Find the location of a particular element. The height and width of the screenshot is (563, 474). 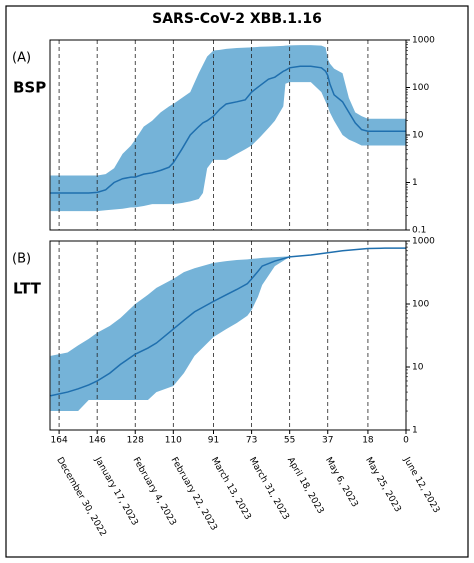

y-tick-label: 0.1 is located at coordinates (419, 231).